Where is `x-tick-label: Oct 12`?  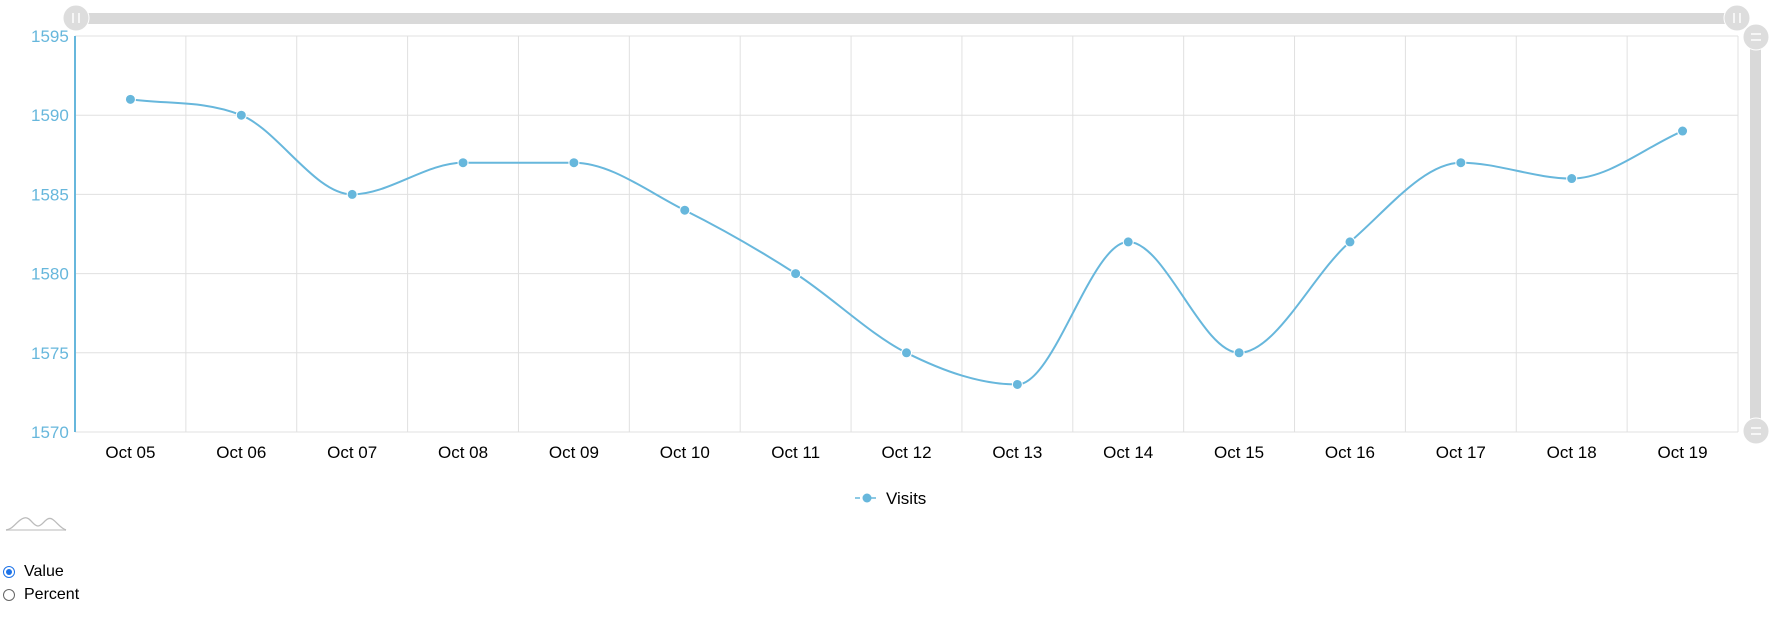 x-tick-label: Oct 12 is located at coordinates (906, 452).